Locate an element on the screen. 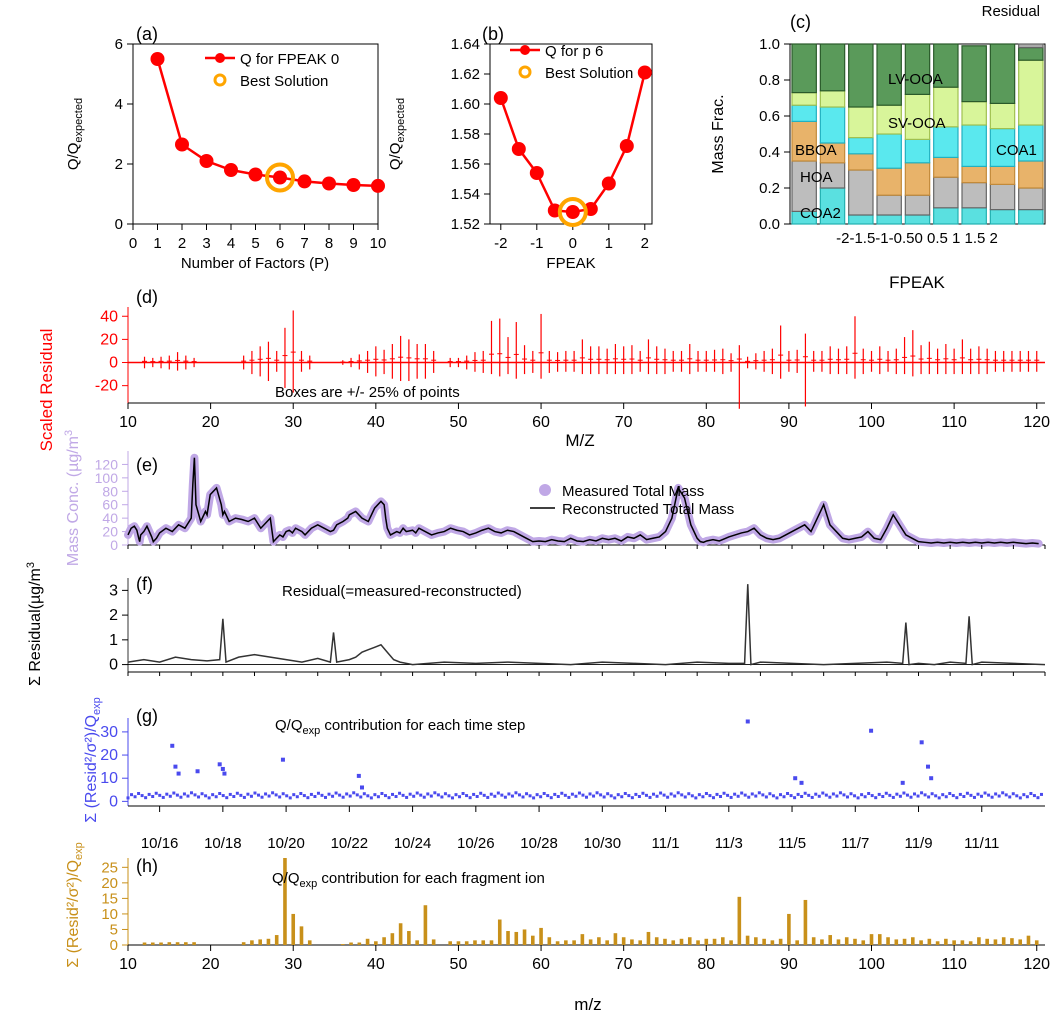 The height and width of the screenshot is (1019, 1062). panel-h-ylabel: Σ (Resid²/σ²)/Qexp is located at coordinates (75, 905).